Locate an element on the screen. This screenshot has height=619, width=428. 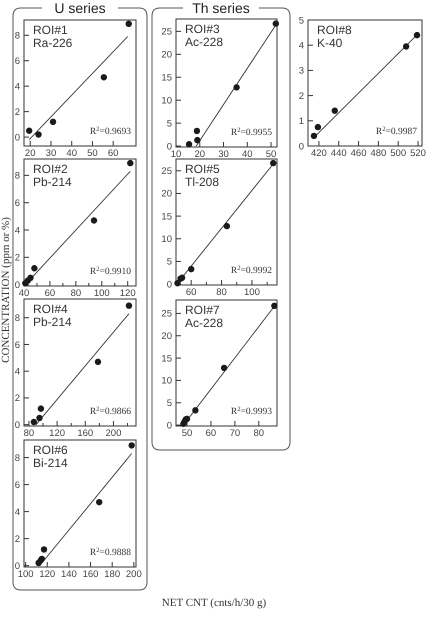
x-tick-label: 420 is located at coordinates (318, 153).